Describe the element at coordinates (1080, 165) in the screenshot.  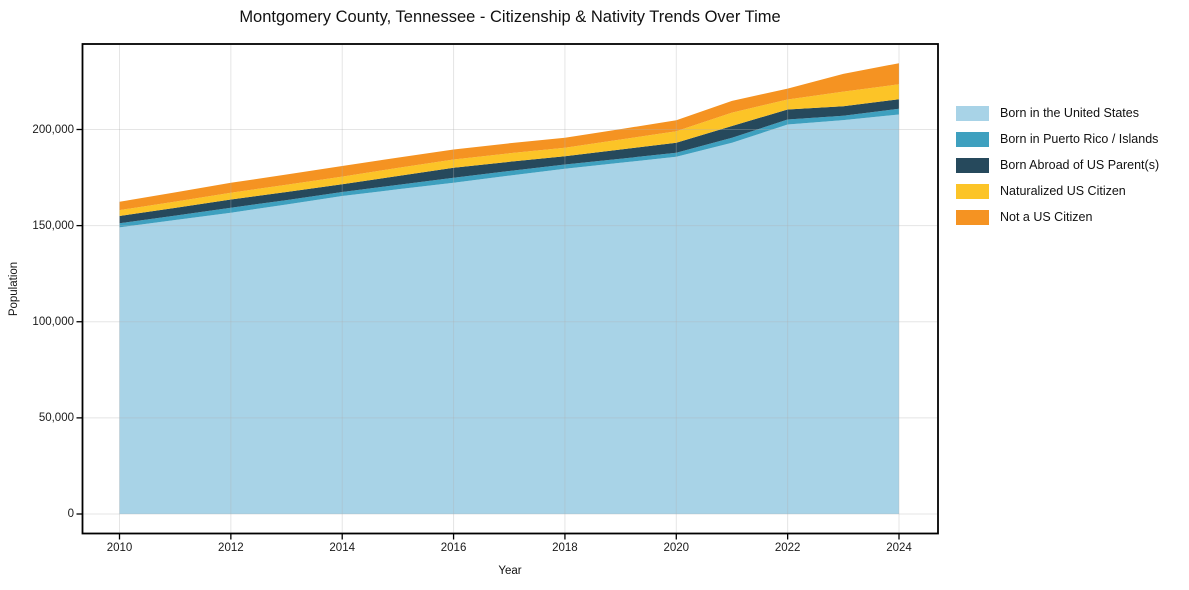
I see `legend-label: Born Abroad of US Parent(s)` at that location.